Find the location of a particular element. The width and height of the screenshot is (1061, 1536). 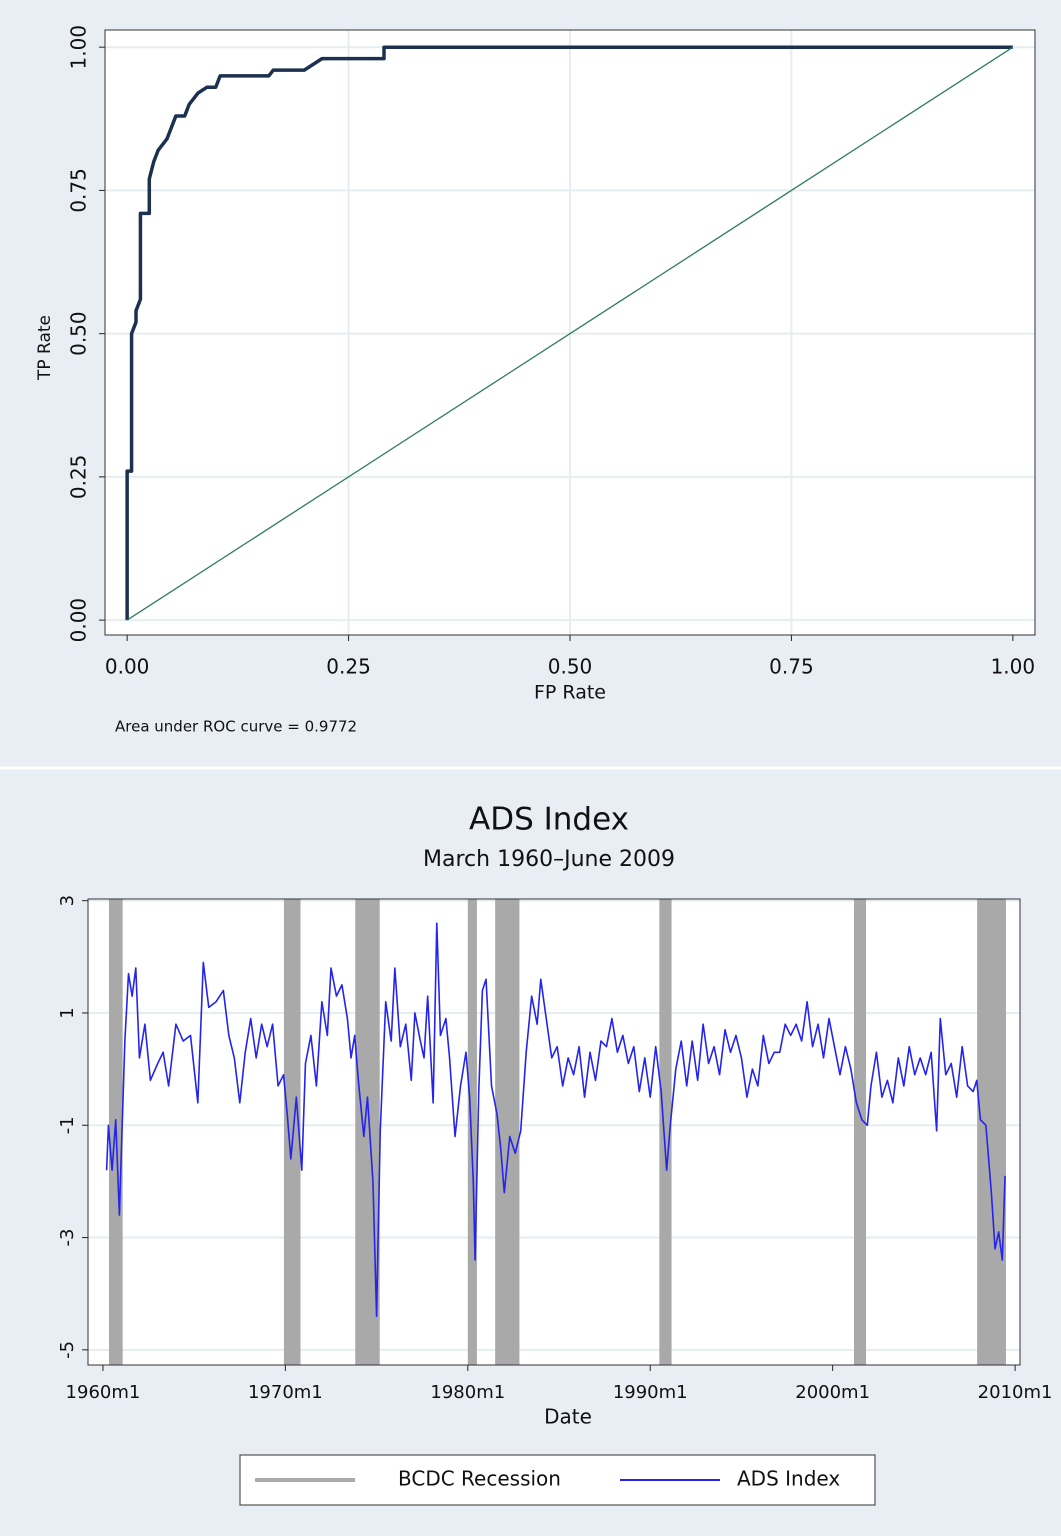

y-tick-label: 1.00 is located at coordinates (79, 47).